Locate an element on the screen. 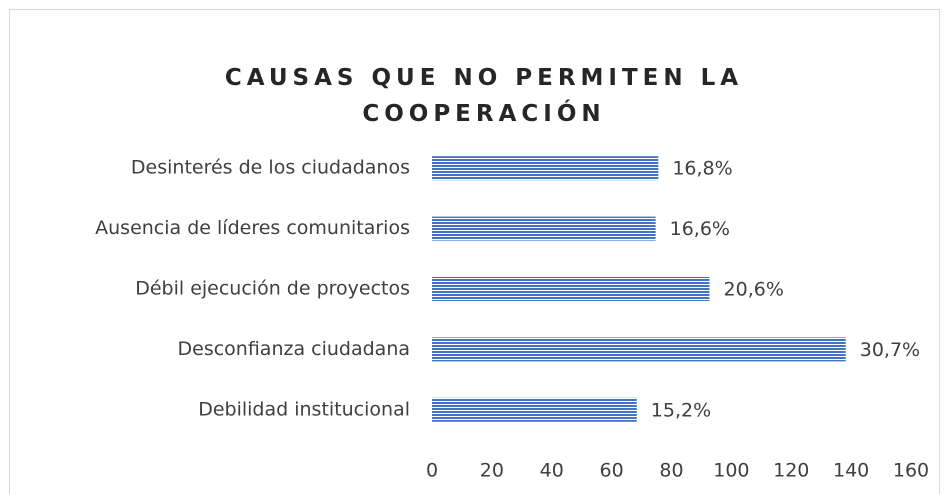 The width and height of the screenshot is (949, 494). x-tick-label: 80 is located at coordinates (671, 471).